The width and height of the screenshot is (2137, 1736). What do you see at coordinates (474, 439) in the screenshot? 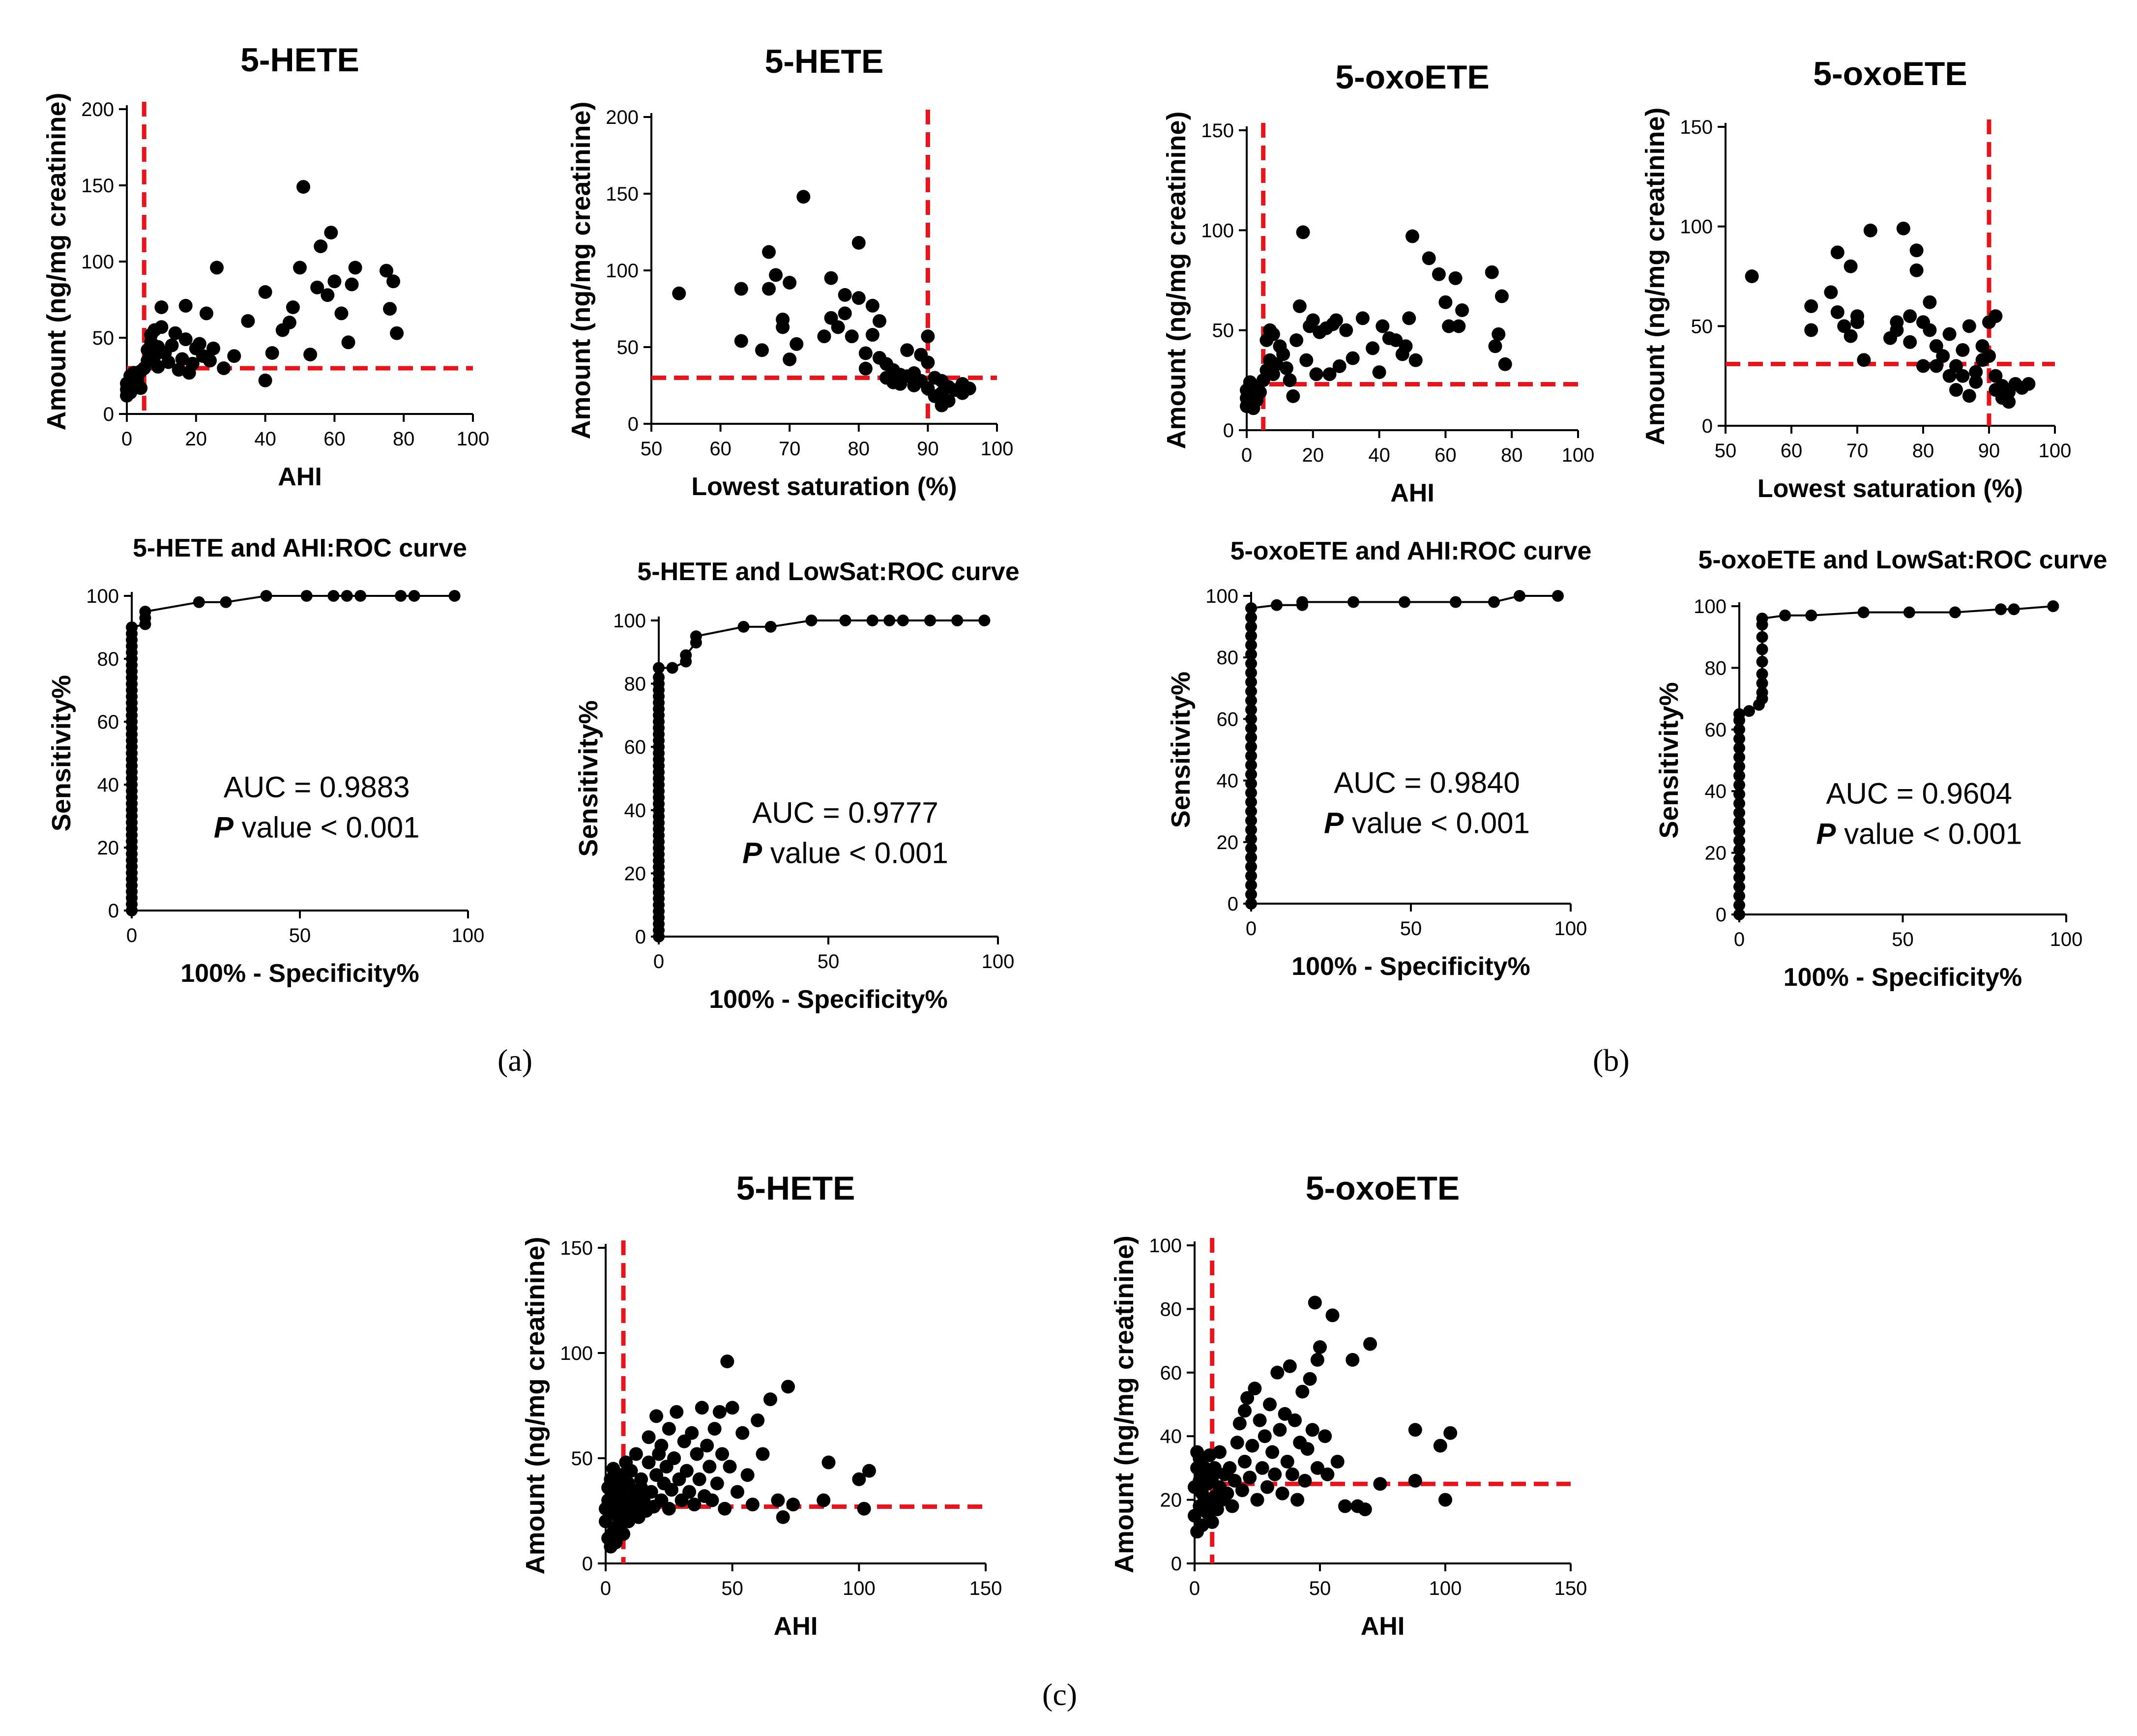
I see `x-tick-label: 100` at bounding box center [474, 439].